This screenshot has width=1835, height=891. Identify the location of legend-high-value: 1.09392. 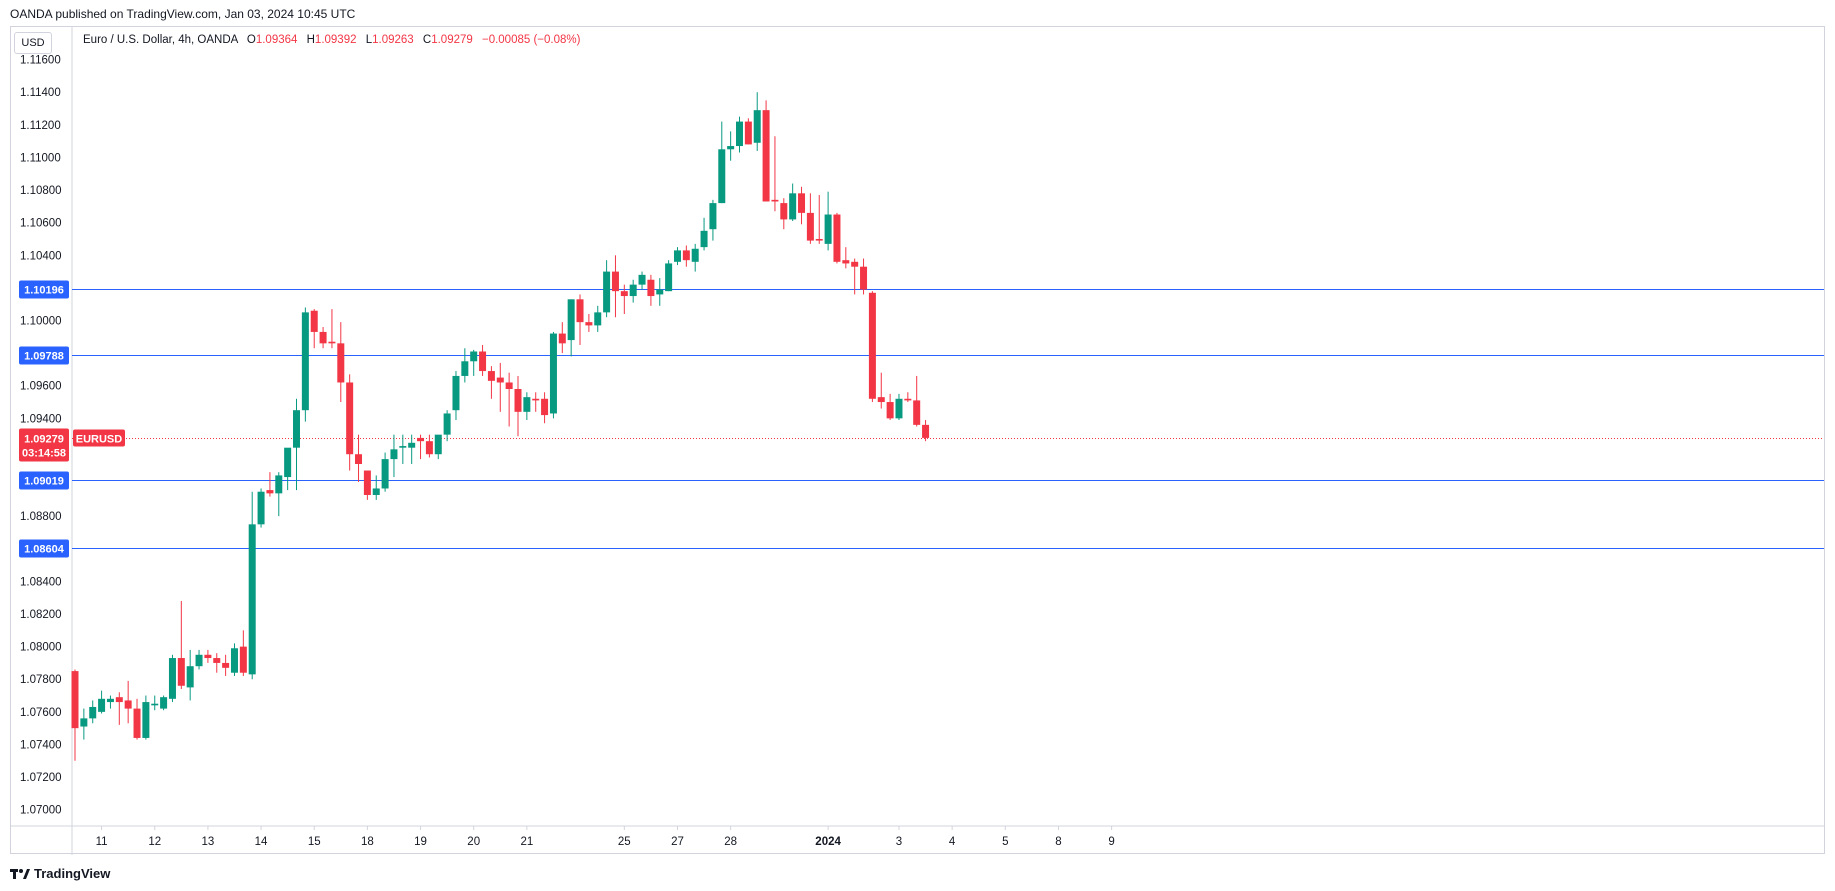
(335, 40).